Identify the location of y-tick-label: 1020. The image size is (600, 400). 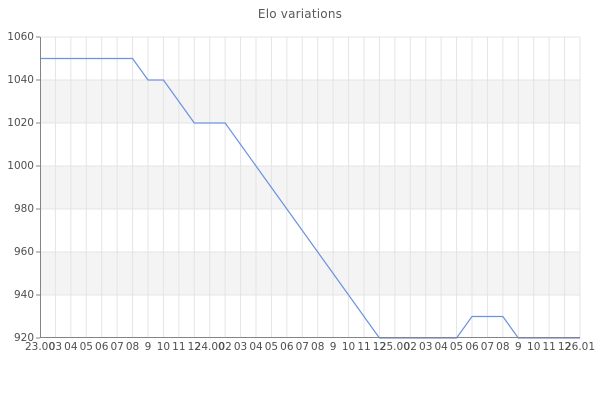
(20, 123).